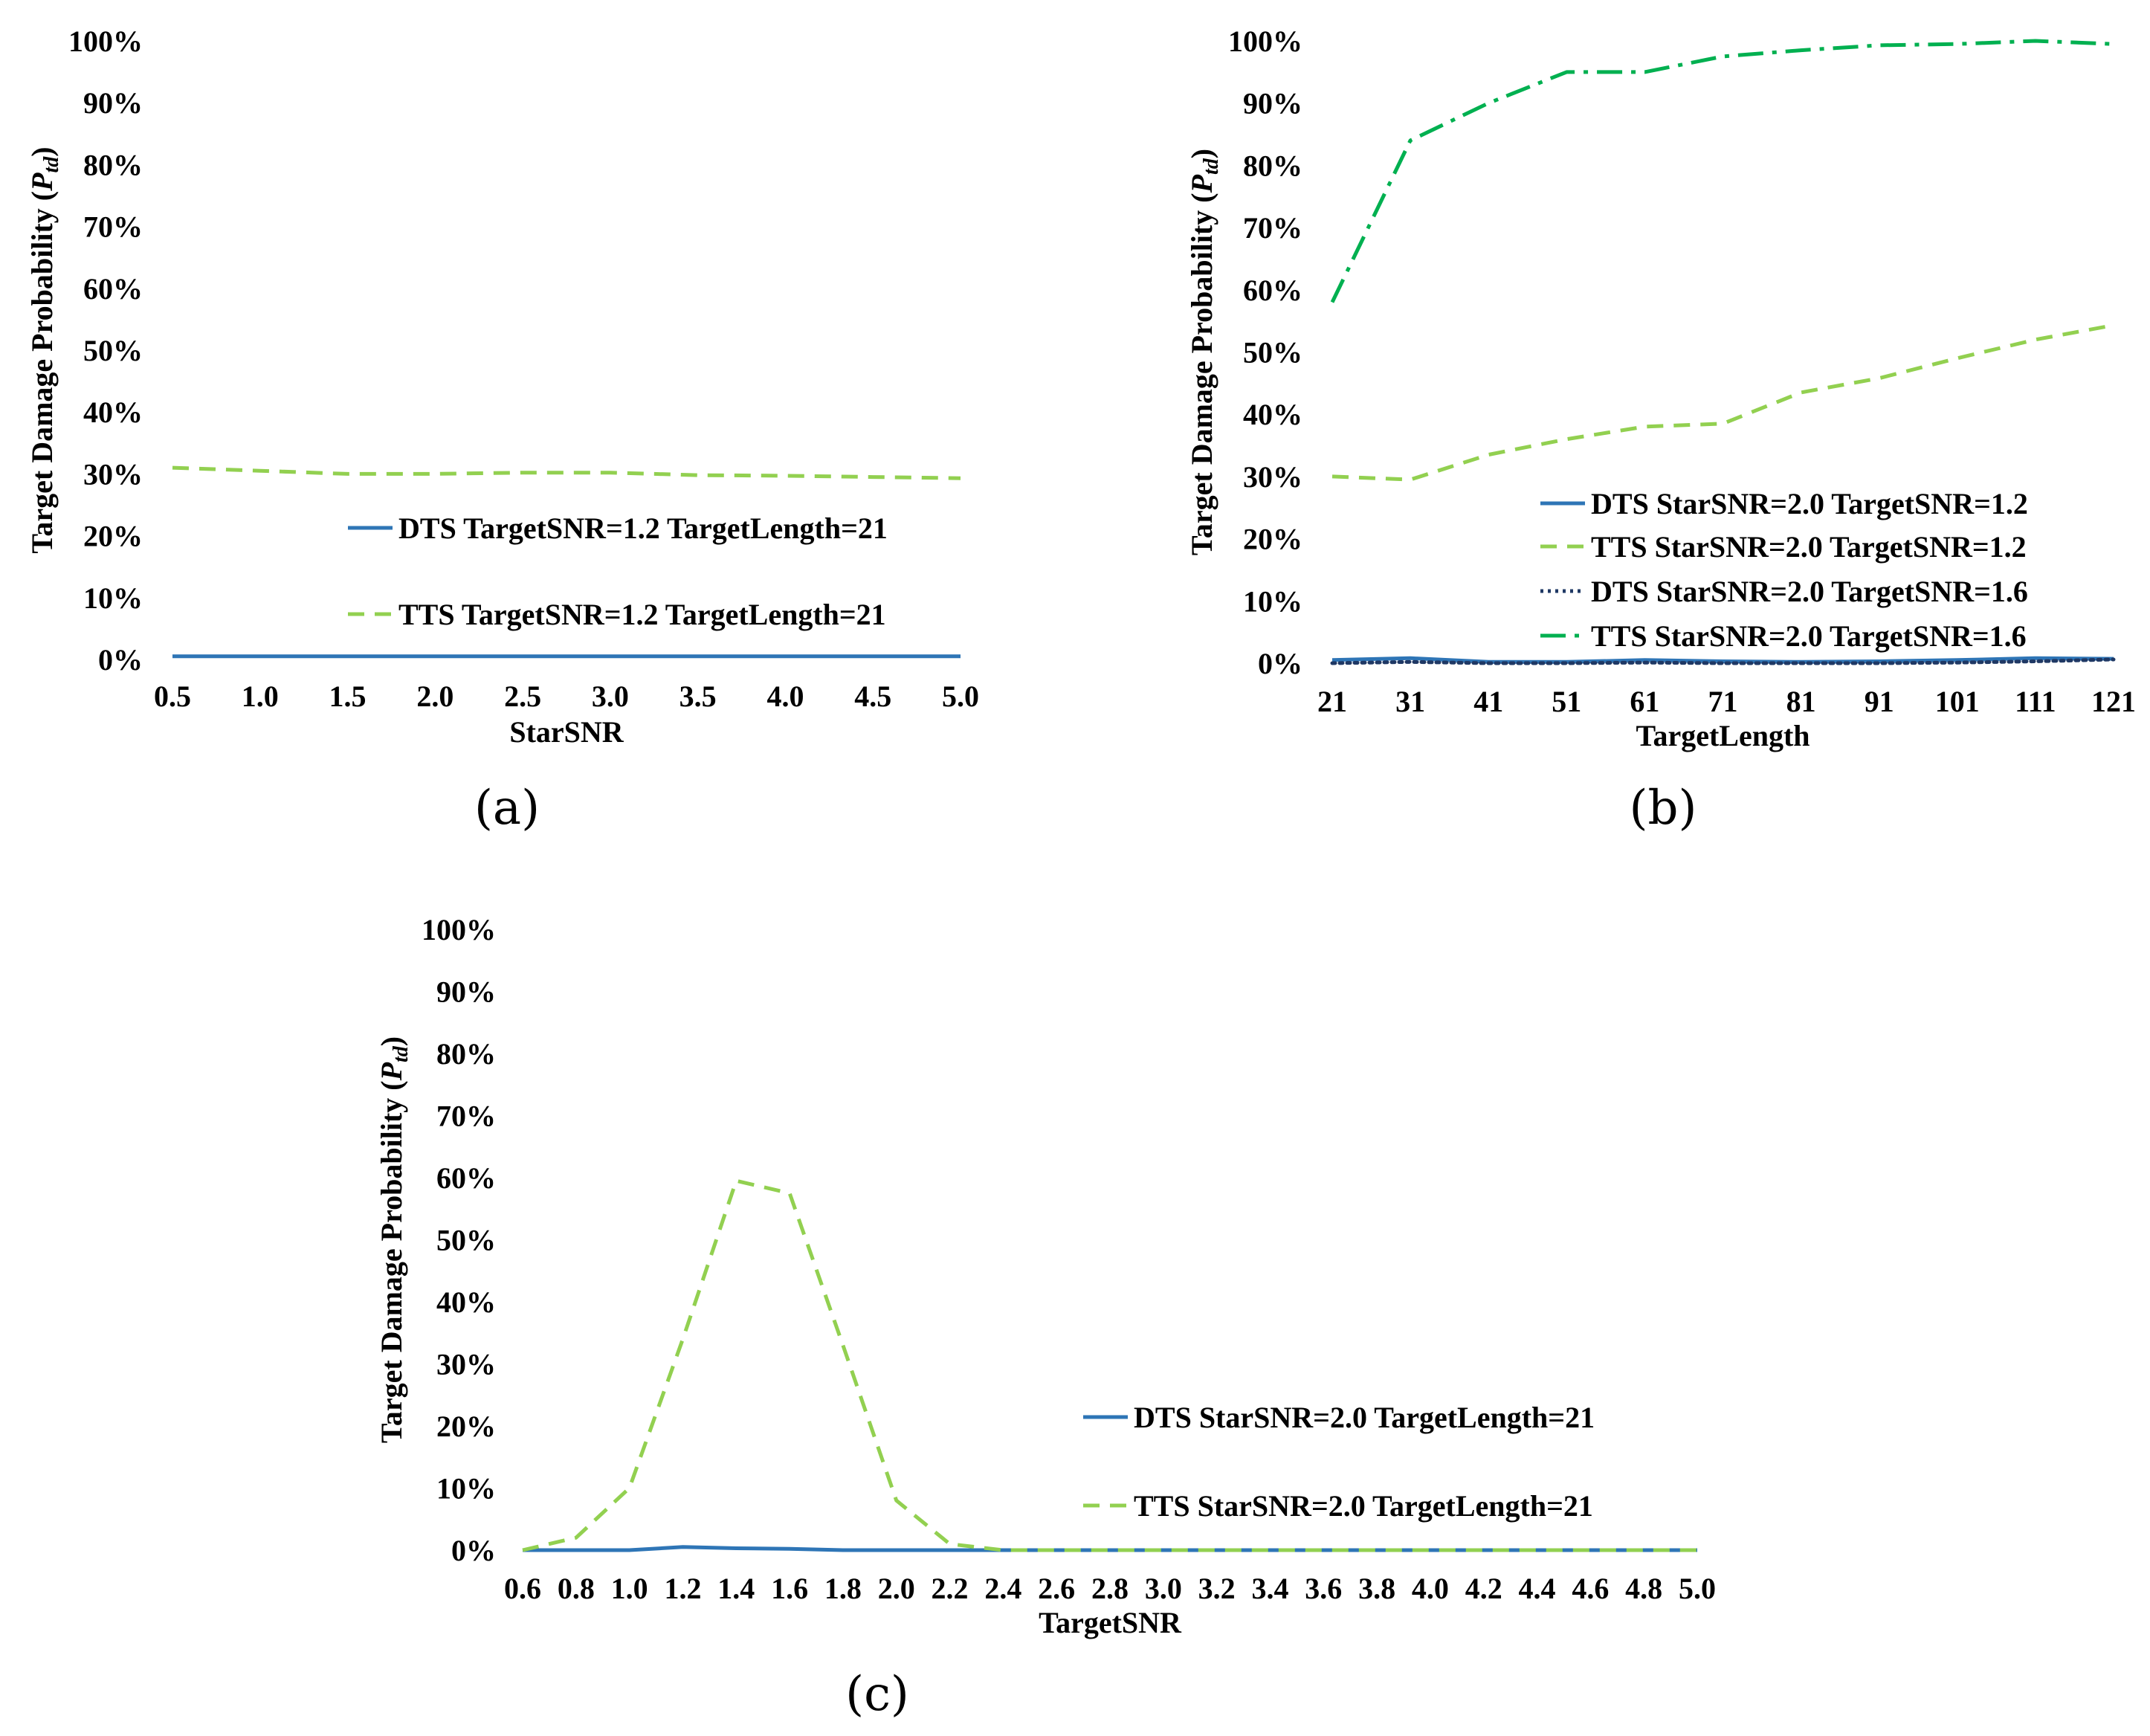  I want to click on x-tick-label: 1.4, so click(736, 1588).